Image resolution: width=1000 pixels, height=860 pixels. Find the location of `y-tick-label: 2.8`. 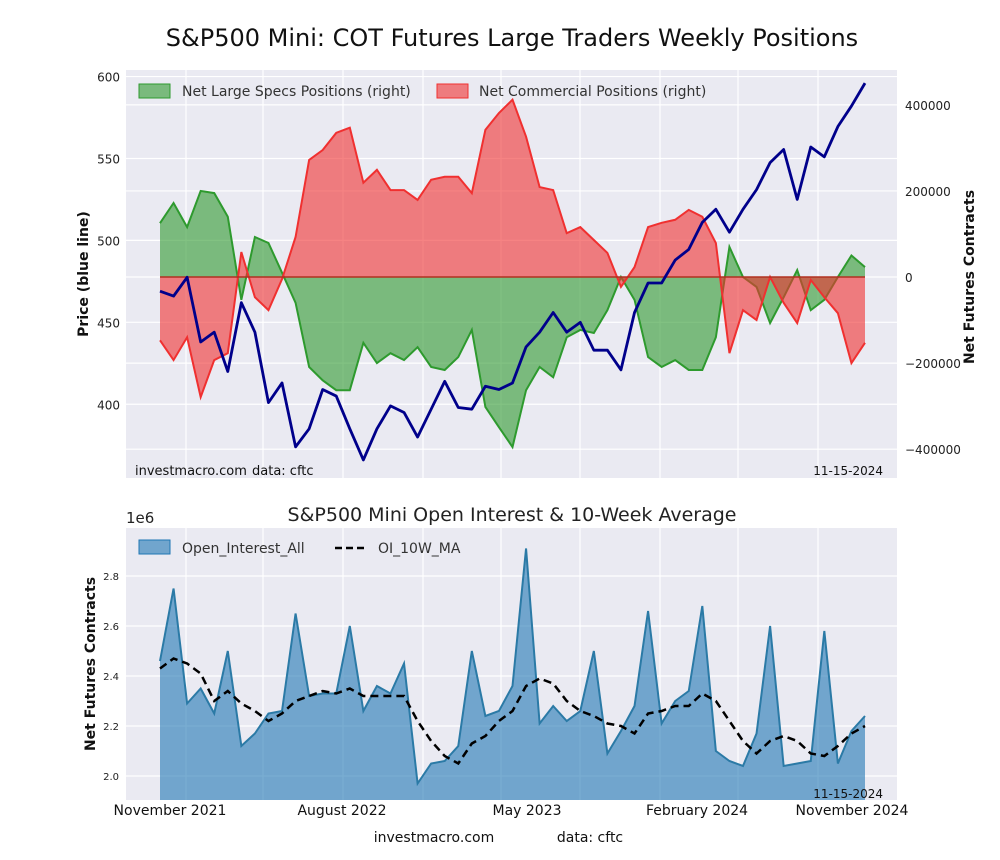

y-tick-label: 2.8 is located at coordinates (111, 577).